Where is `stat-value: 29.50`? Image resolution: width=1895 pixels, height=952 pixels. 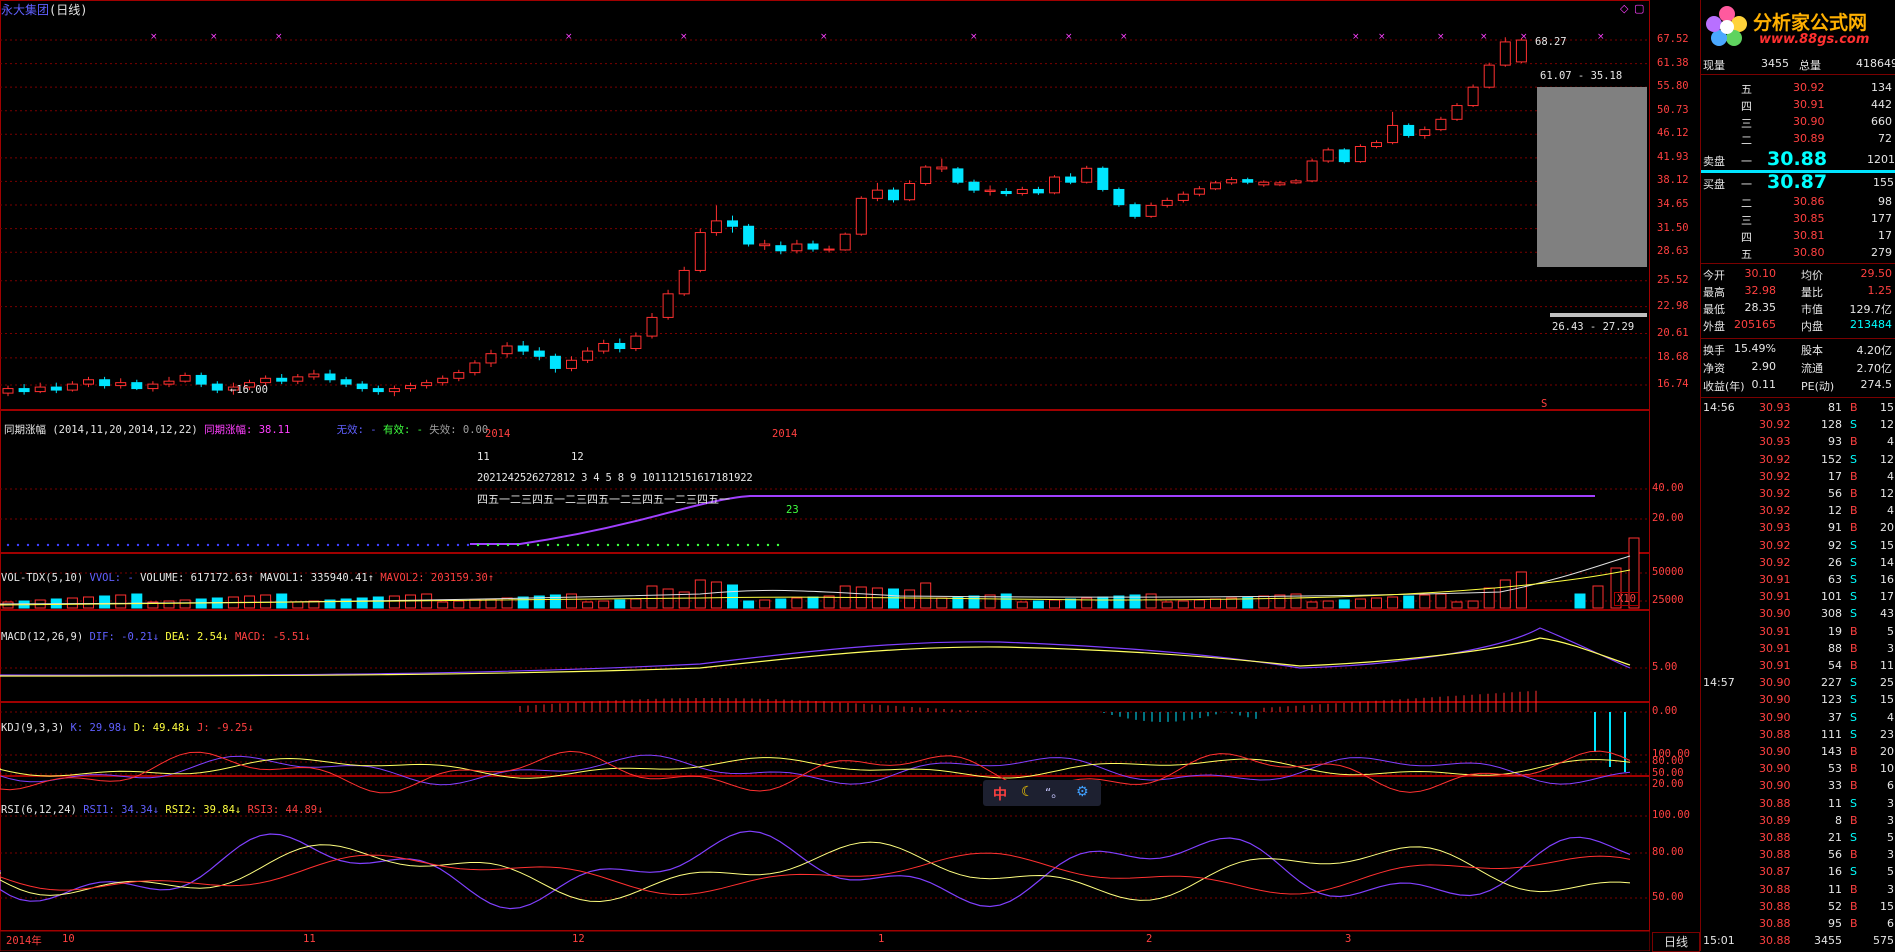
stat-value: 29.50 is located at coordinates (1876, 273).